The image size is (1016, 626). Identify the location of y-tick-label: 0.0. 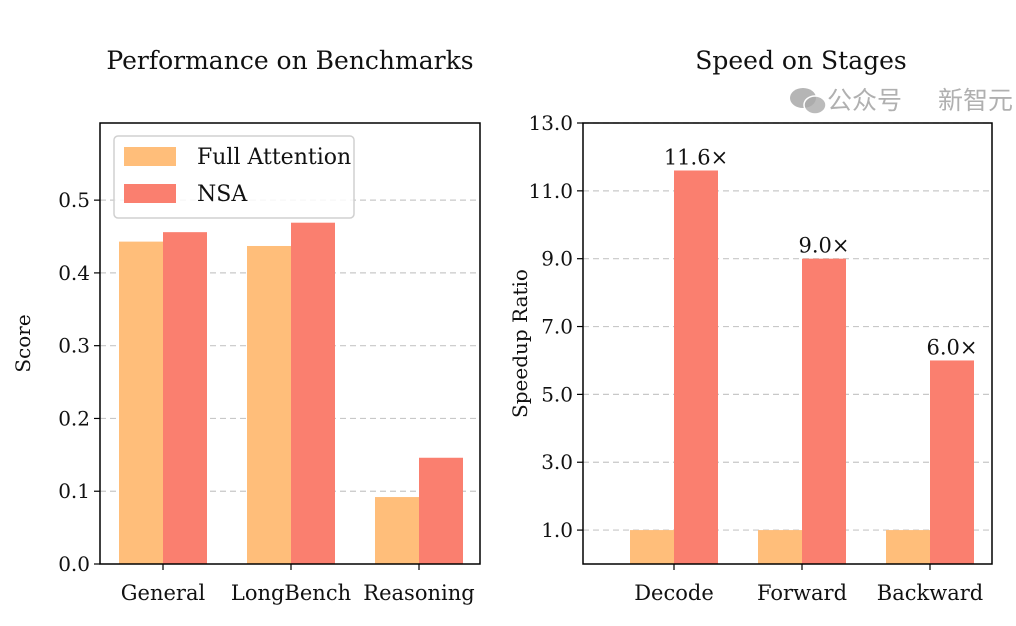
(74, 564).